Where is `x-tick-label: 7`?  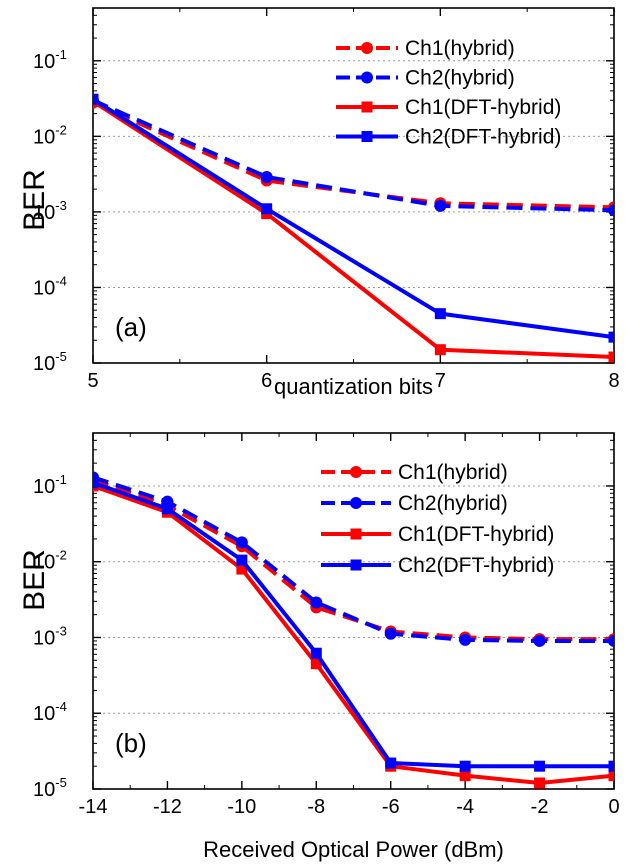 x-tick-label: 7 is located at coordinates (440, 381).